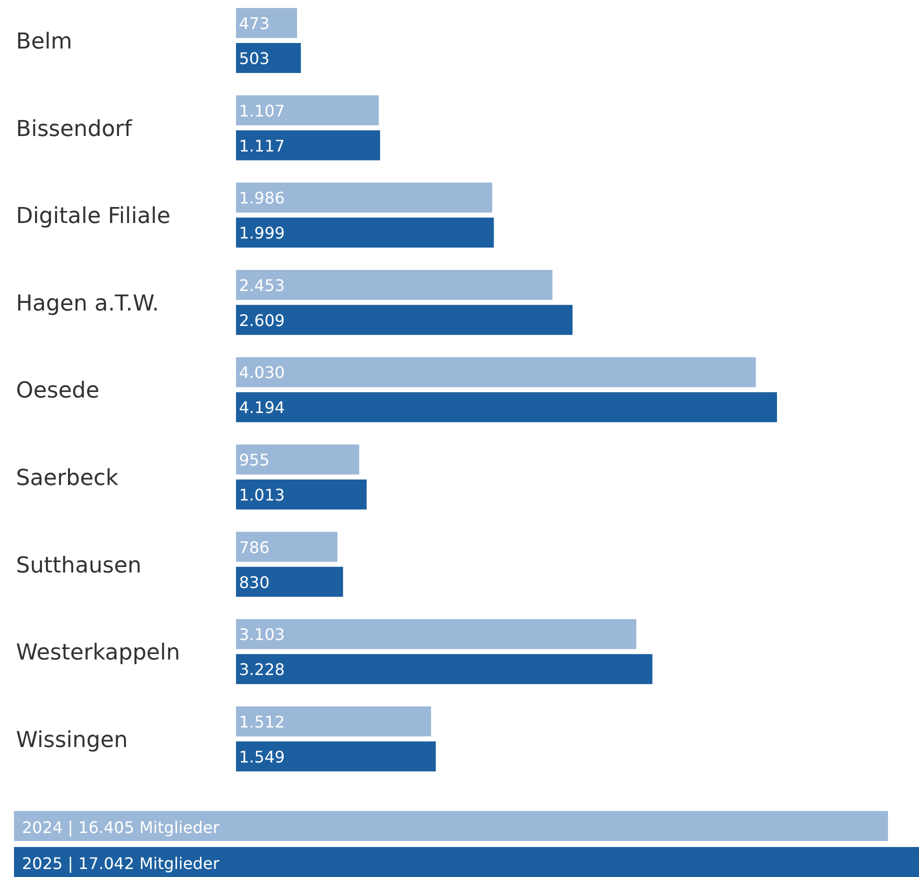 This screenshot has height=877, width=919. What do you see at coordinates (44, 42) in the screenshot?
I see `y-tick-label: Belm` at bounding box center [44, 42].